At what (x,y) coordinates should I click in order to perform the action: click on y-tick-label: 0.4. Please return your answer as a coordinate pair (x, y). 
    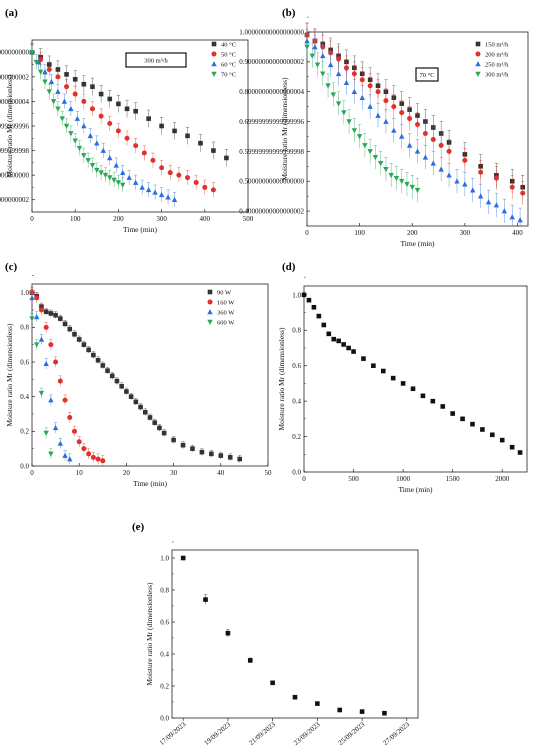
    Looking at the image, I should click on (164, 654).